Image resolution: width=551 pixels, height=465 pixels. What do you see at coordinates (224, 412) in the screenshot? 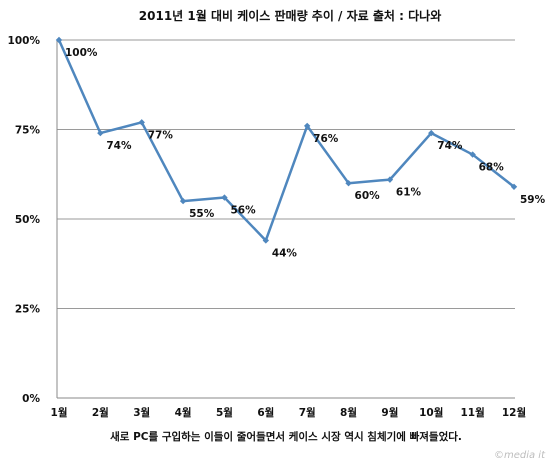
I see `x-tick-label: 5월` at bounding box center [224, 412].